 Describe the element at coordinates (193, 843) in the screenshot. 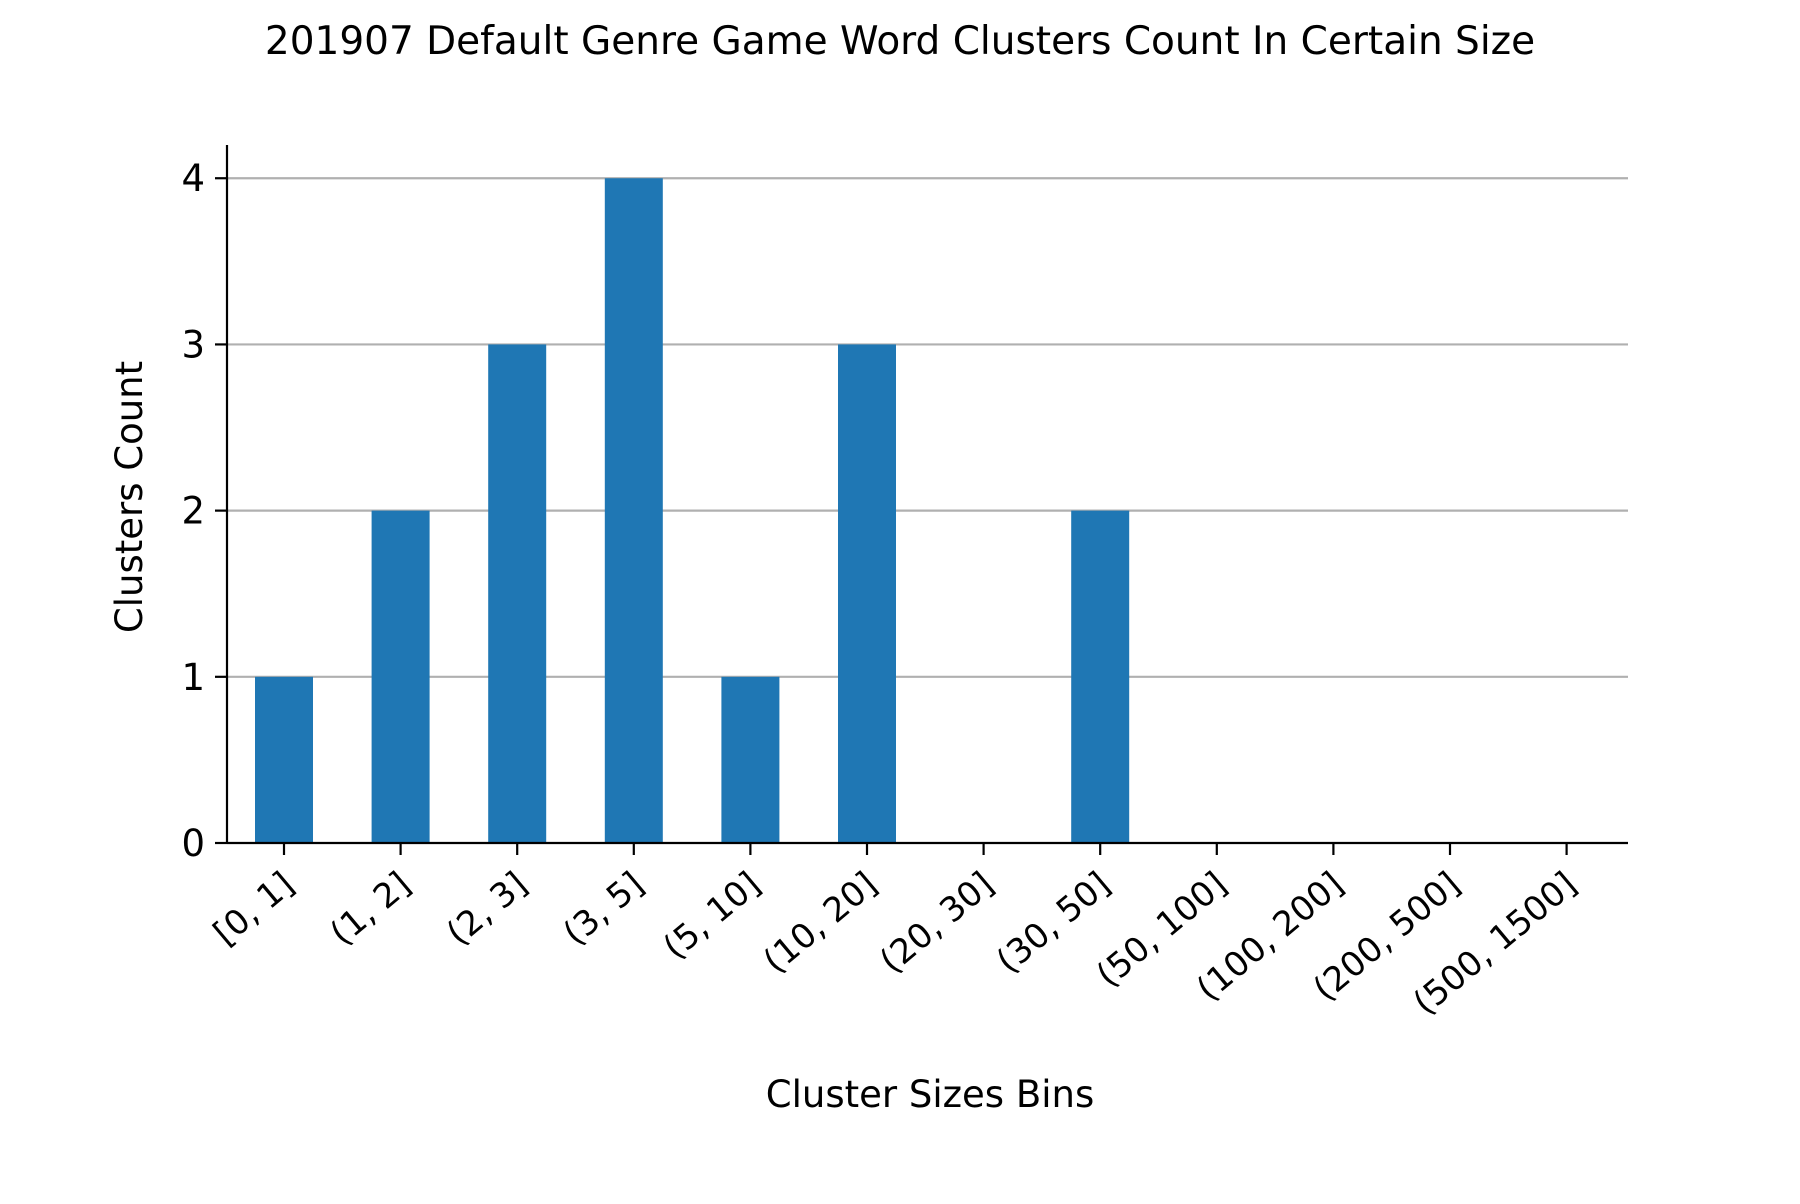

I see `y-tick-label: 0` at that location.